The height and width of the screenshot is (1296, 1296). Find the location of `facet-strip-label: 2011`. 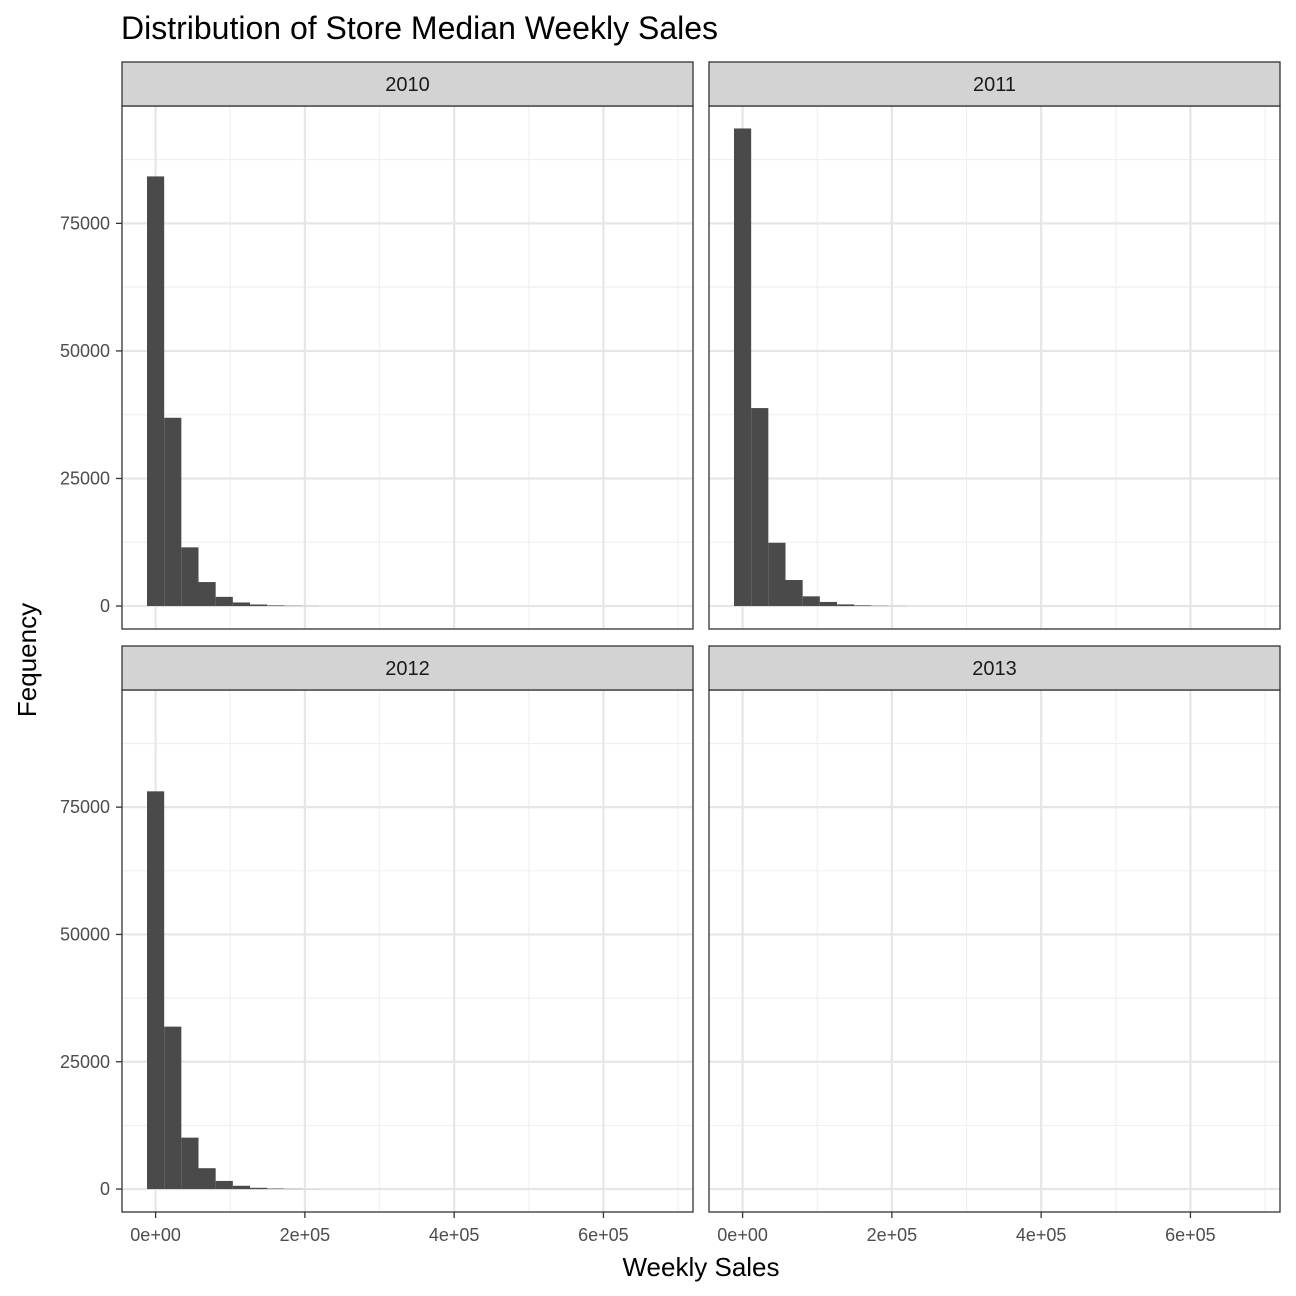

facet-strip-label: 2011 is located at coordinates (994, 85).